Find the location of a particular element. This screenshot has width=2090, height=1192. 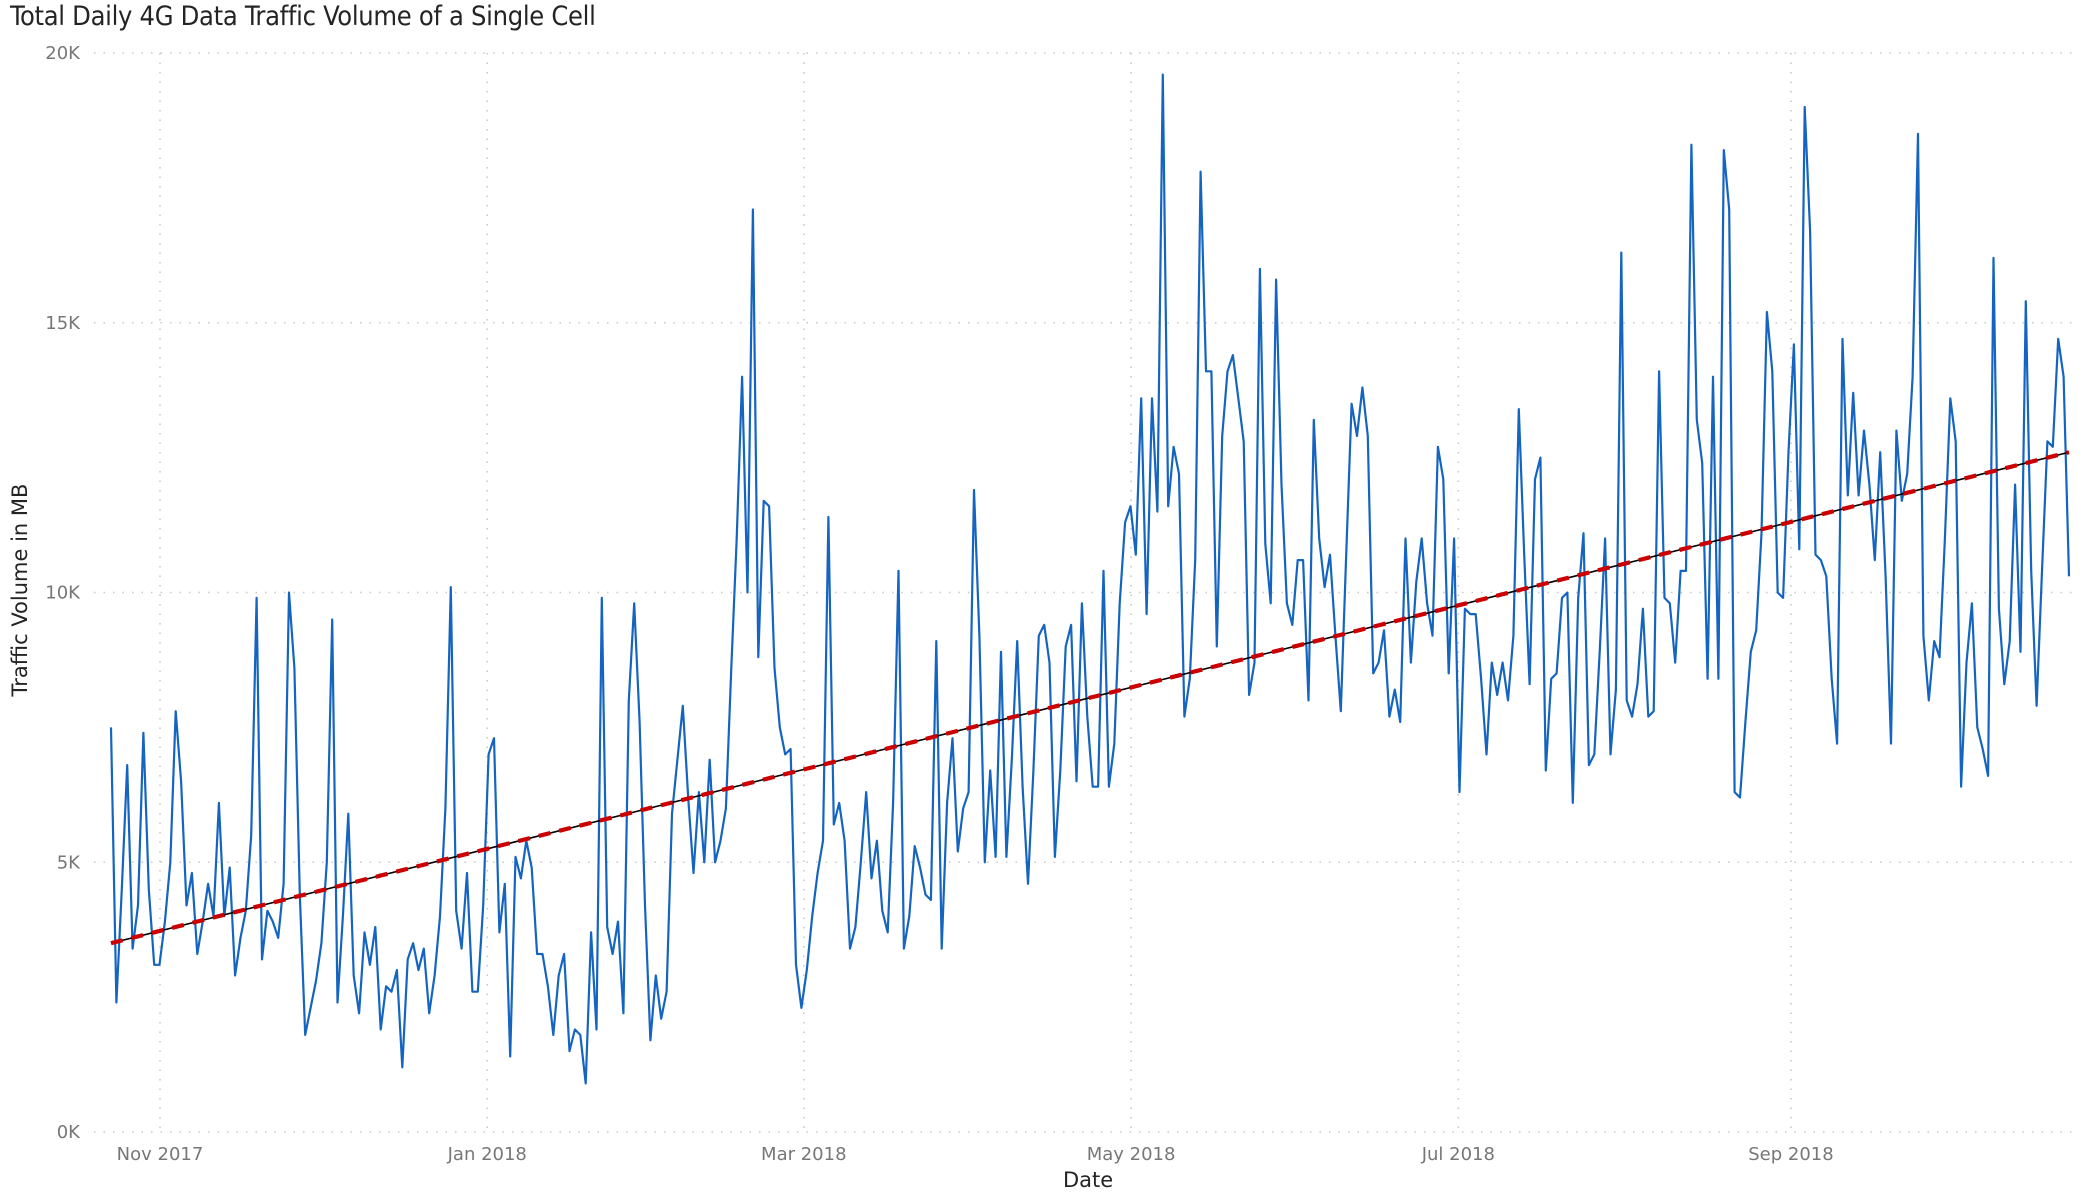

x-axis-label: Date is located at coordinates (1088, 1180).